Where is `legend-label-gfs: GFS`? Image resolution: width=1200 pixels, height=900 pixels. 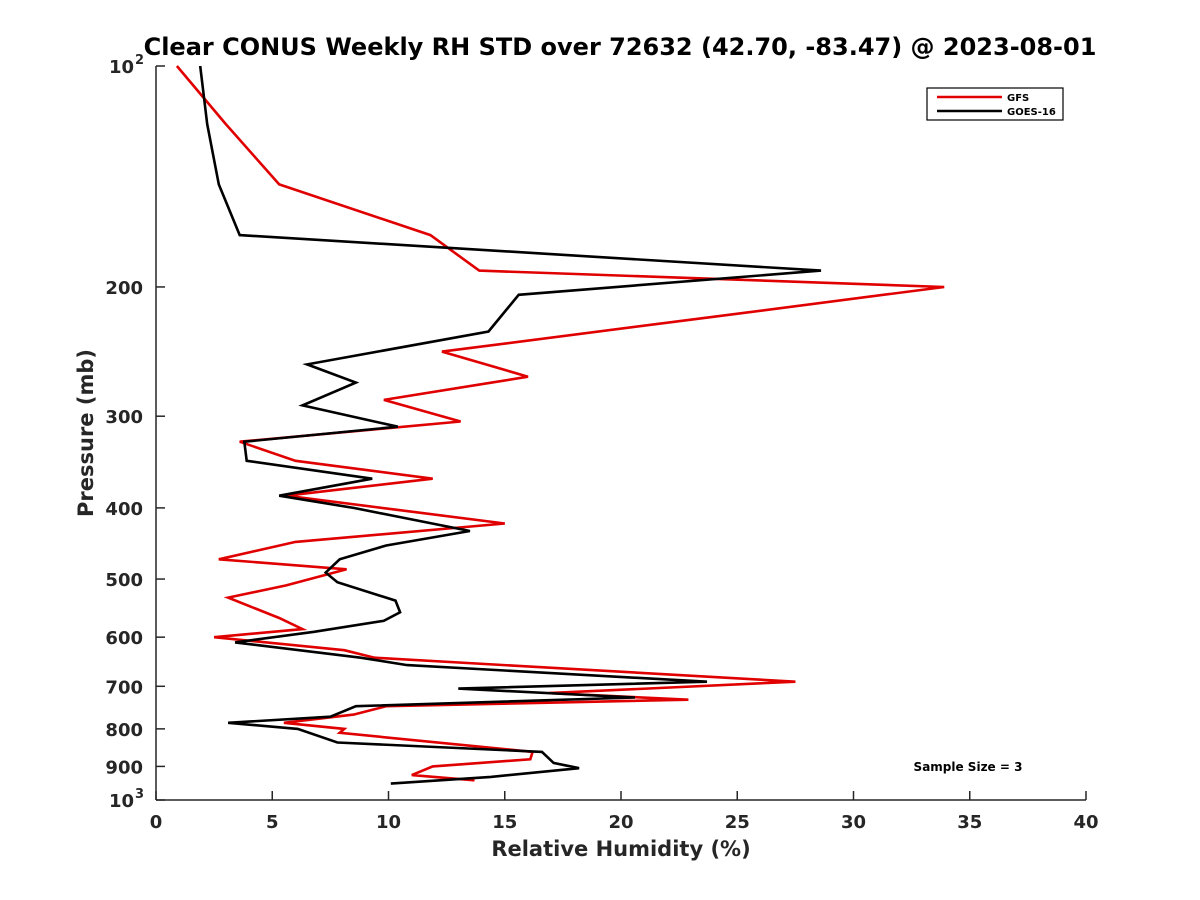 legend-label-gfs: GFS is located at coordinates (1018, 98).